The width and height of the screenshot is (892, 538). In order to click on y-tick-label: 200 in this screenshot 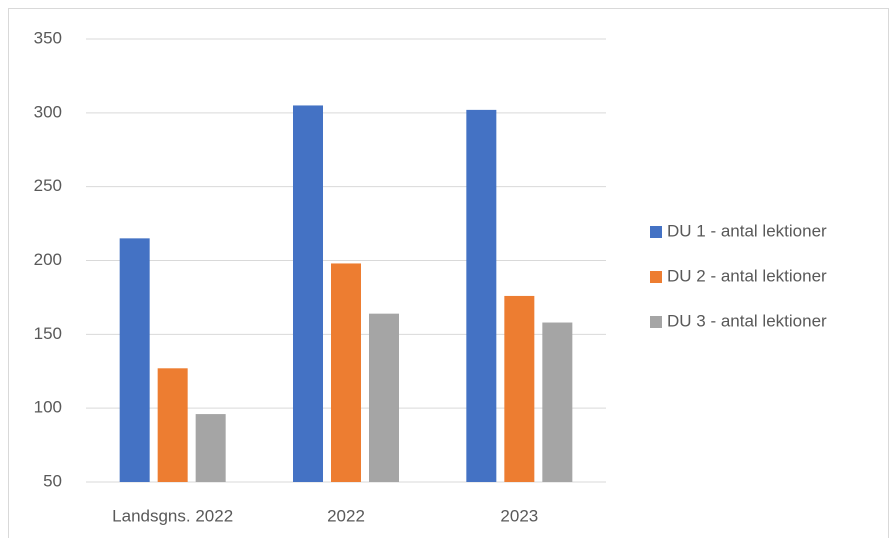, I will do `click(48, 259)`.